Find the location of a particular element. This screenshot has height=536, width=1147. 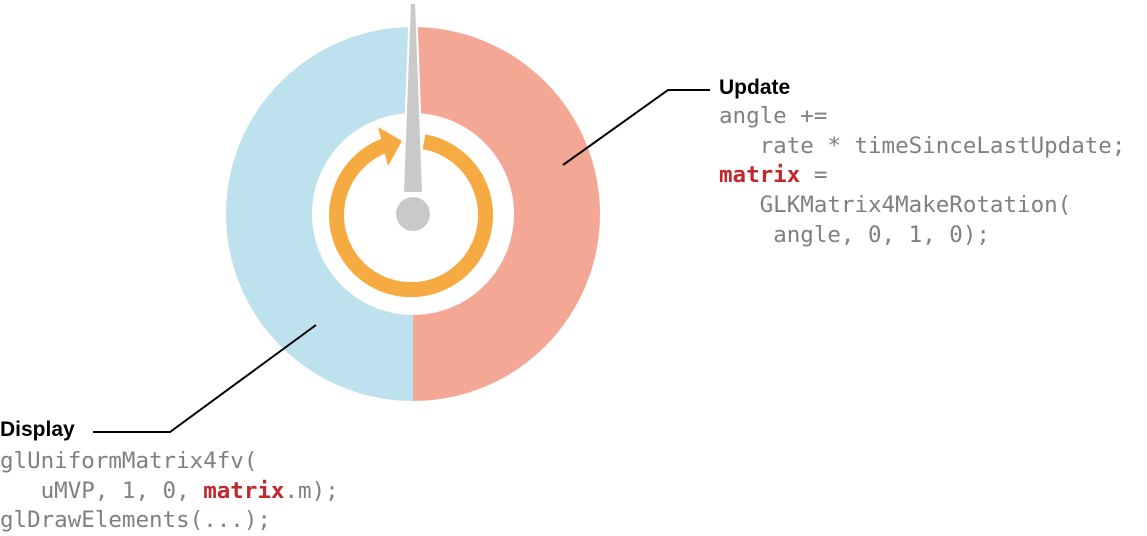

code-line: GLKMatrix4MakeRotation( is located at coordinates (915, 205).